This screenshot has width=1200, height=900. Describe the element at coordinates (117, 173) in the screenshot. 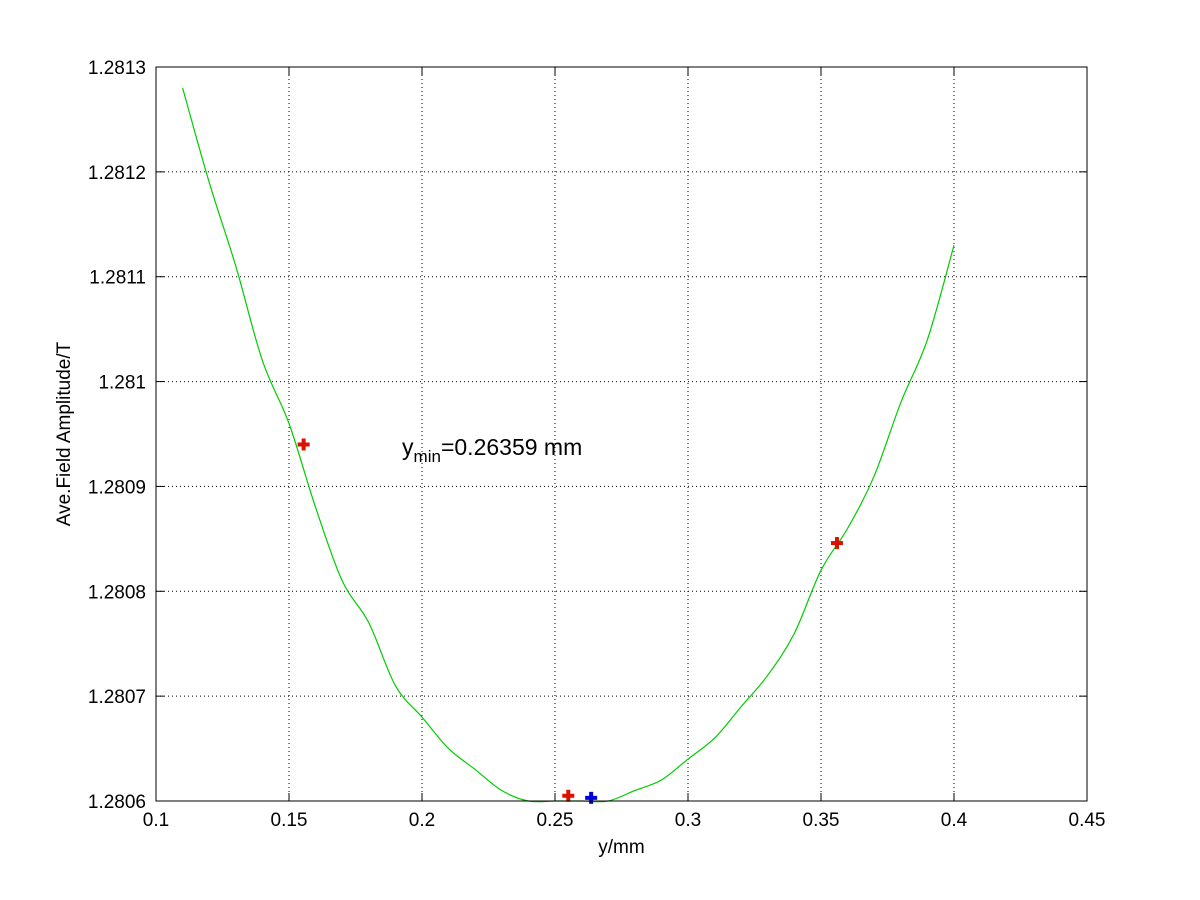

I see `y-tick-label: 1.2812` at that location.